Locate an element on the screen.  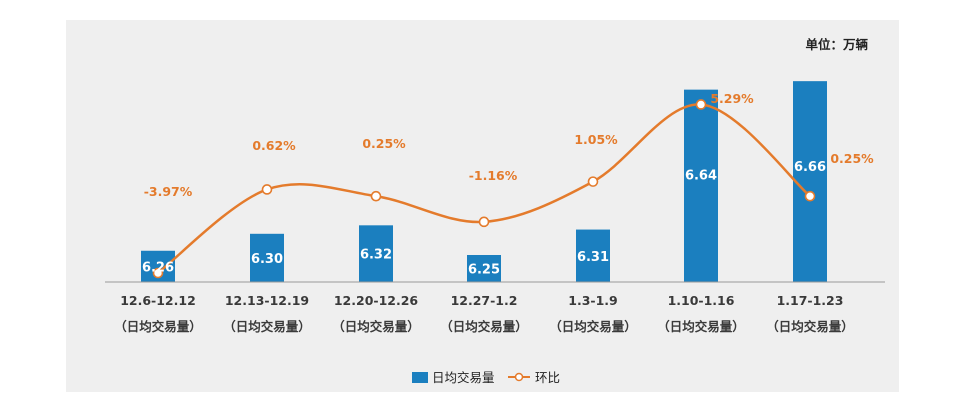
category-label: 12.13-12.19 is located at coordinates (267, 300).